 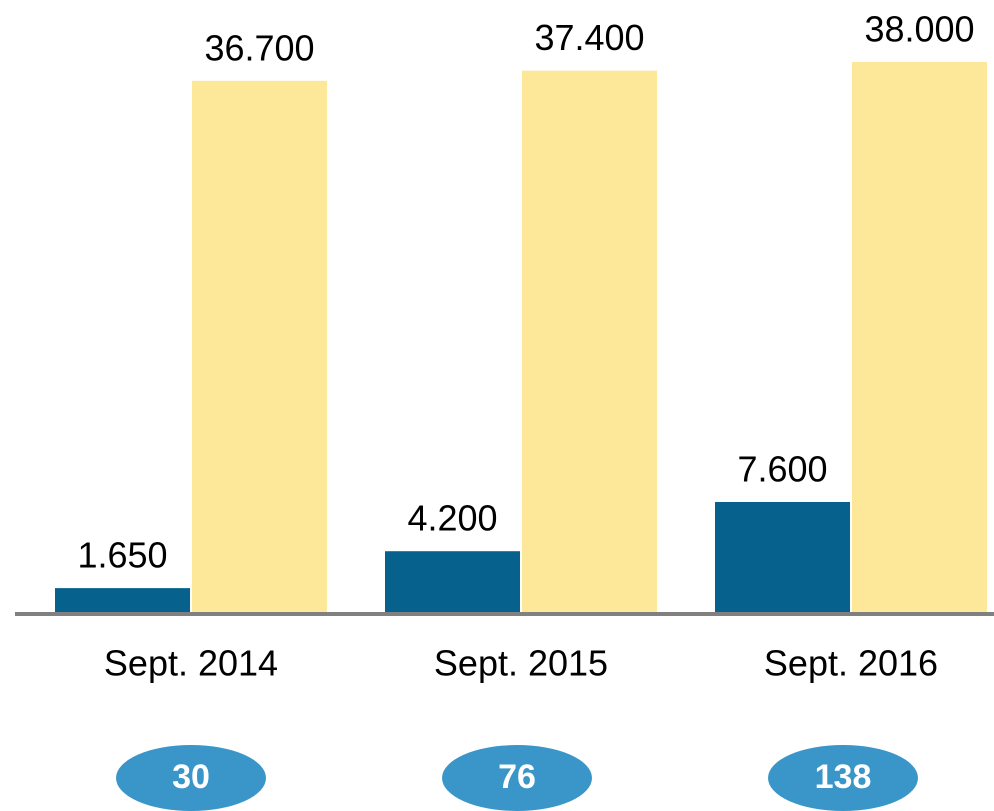 I want to click on badge-label: 138, so click(x=843, y=777).